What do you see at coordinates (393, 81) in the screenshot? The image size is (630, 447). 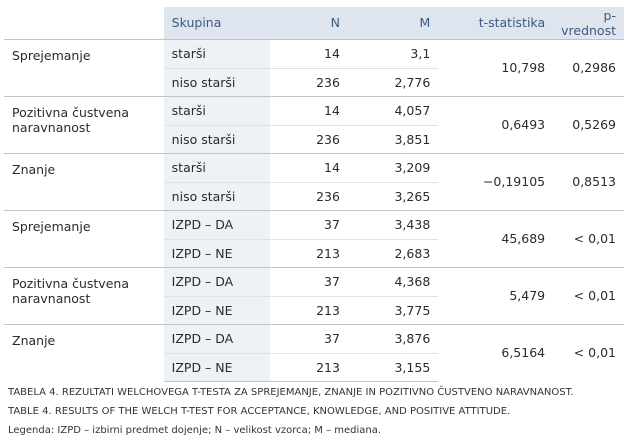 I see `m-cell: 2,776` at bounding box center [393, 81].